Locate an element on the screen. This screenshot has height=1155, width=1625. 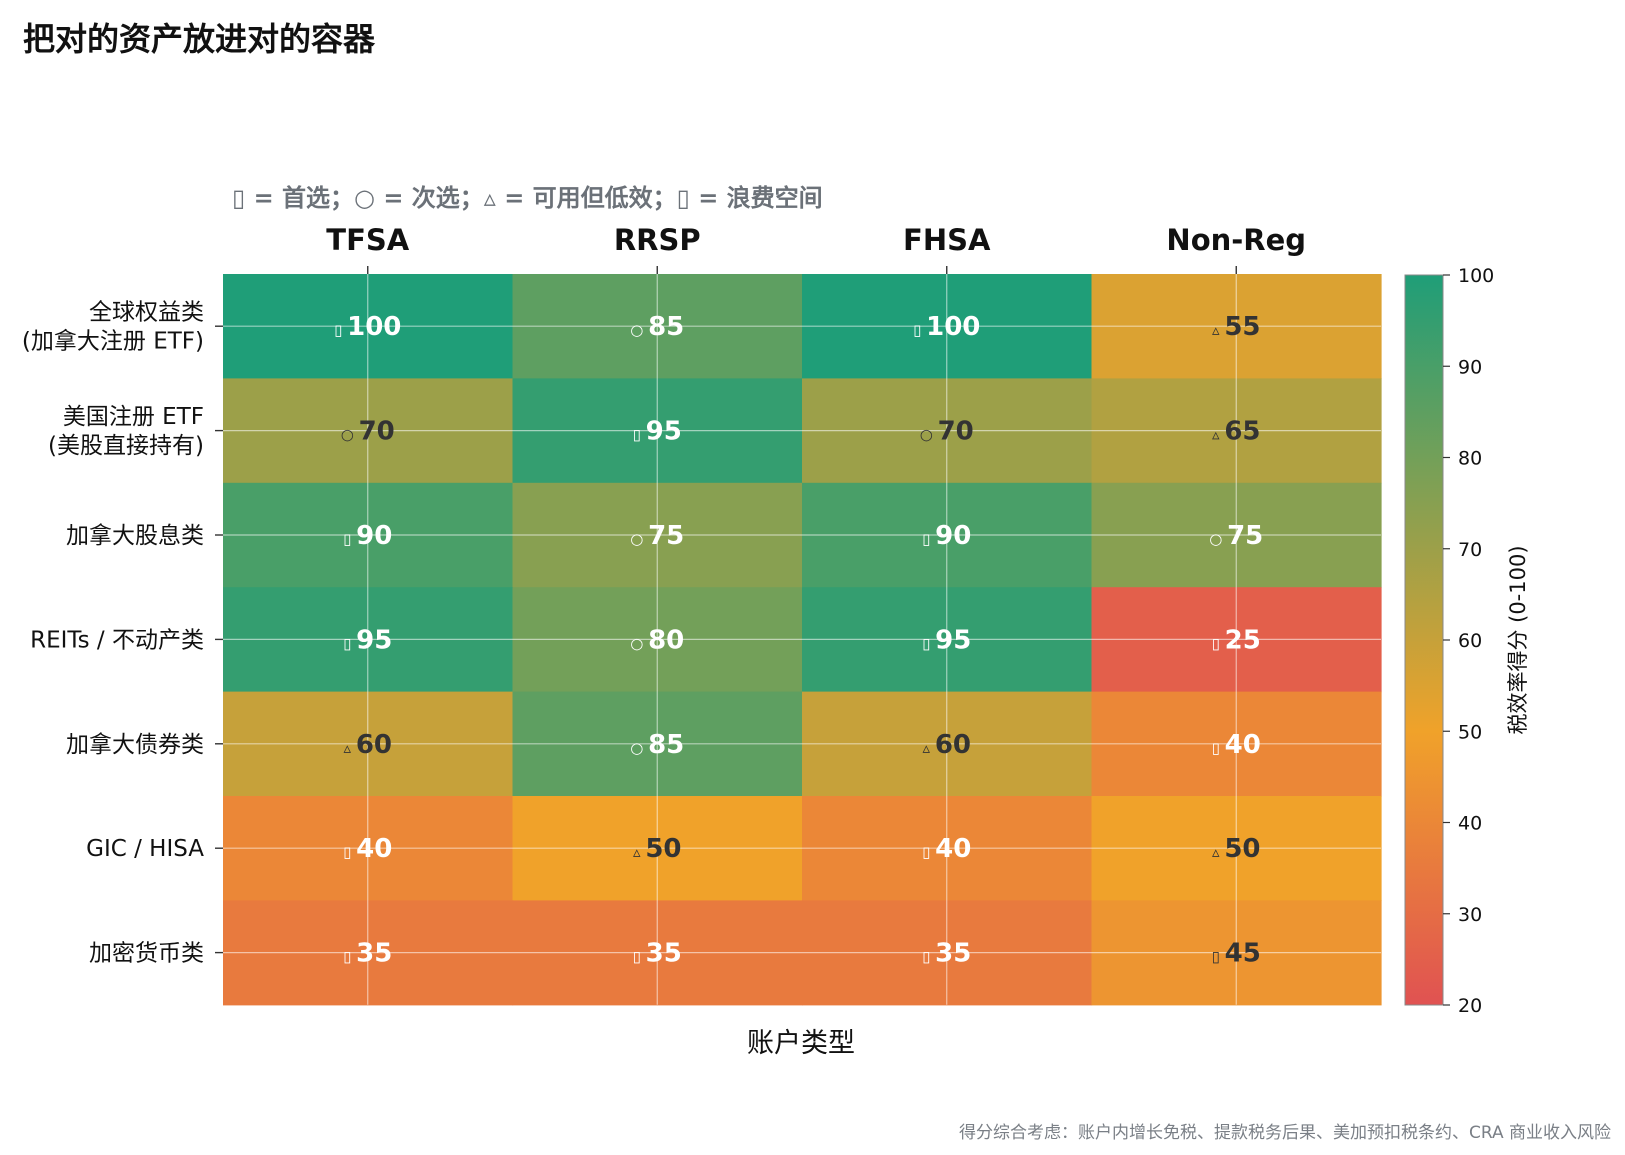
colorbar-tick-label: 70 is located at coordinates (1470, 550).